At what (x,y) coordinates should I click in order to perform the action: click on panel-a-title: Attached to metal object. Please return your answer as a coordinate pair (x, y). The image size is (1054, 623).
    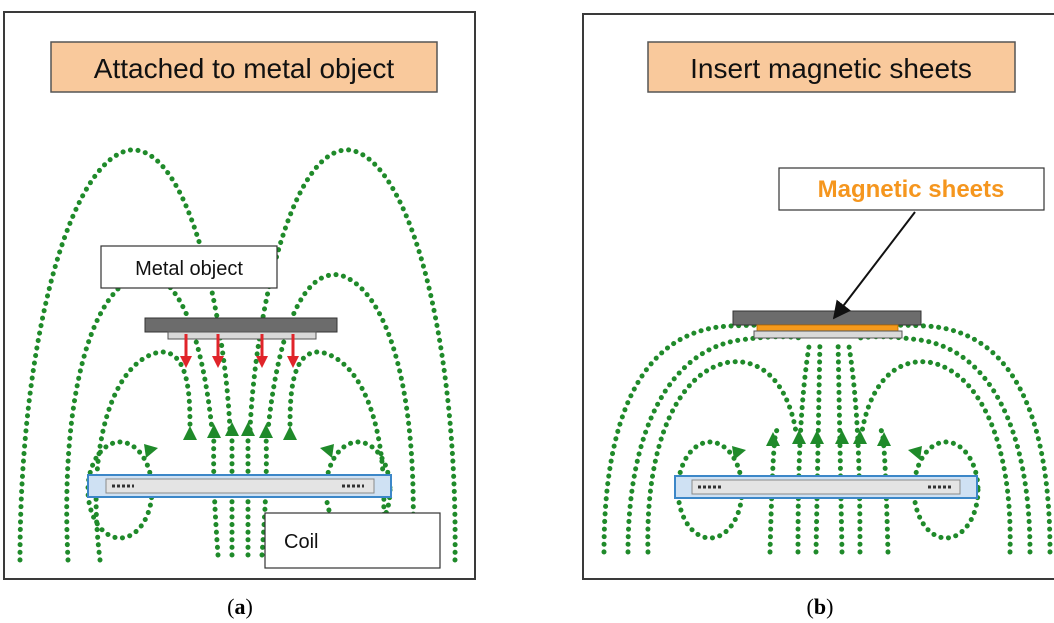
    Looking at the image, I should click on (244, 67).